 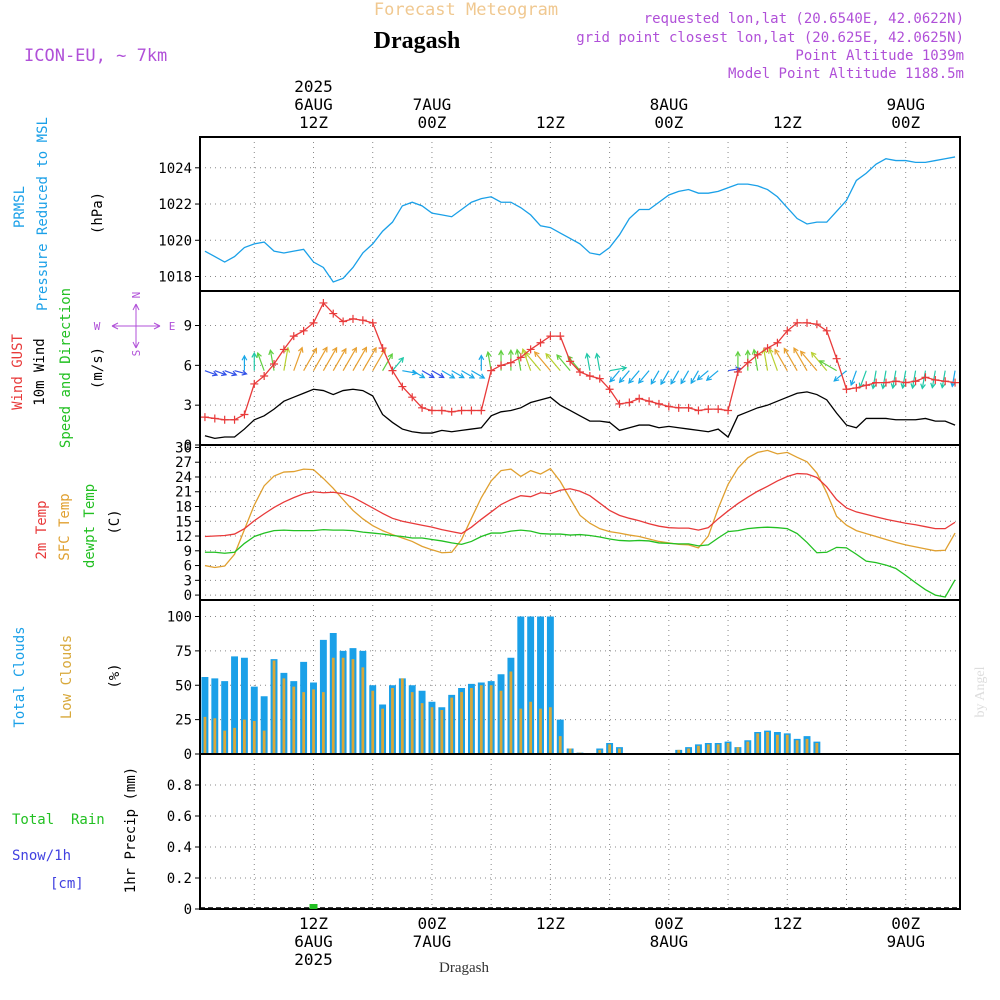 What do you see at coordinates (136, 353) in the screenshot?
I see `compass-s: S` at bounding box center [136, 353].